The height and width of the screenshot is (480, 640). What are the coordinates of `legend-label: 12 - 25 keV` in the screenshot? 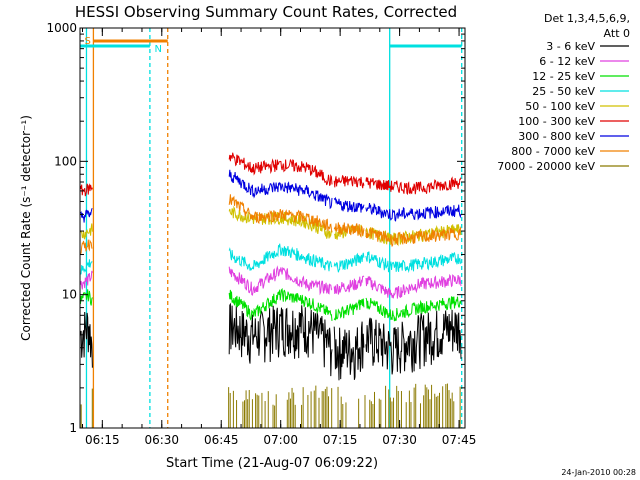 It's located at (563, 76).